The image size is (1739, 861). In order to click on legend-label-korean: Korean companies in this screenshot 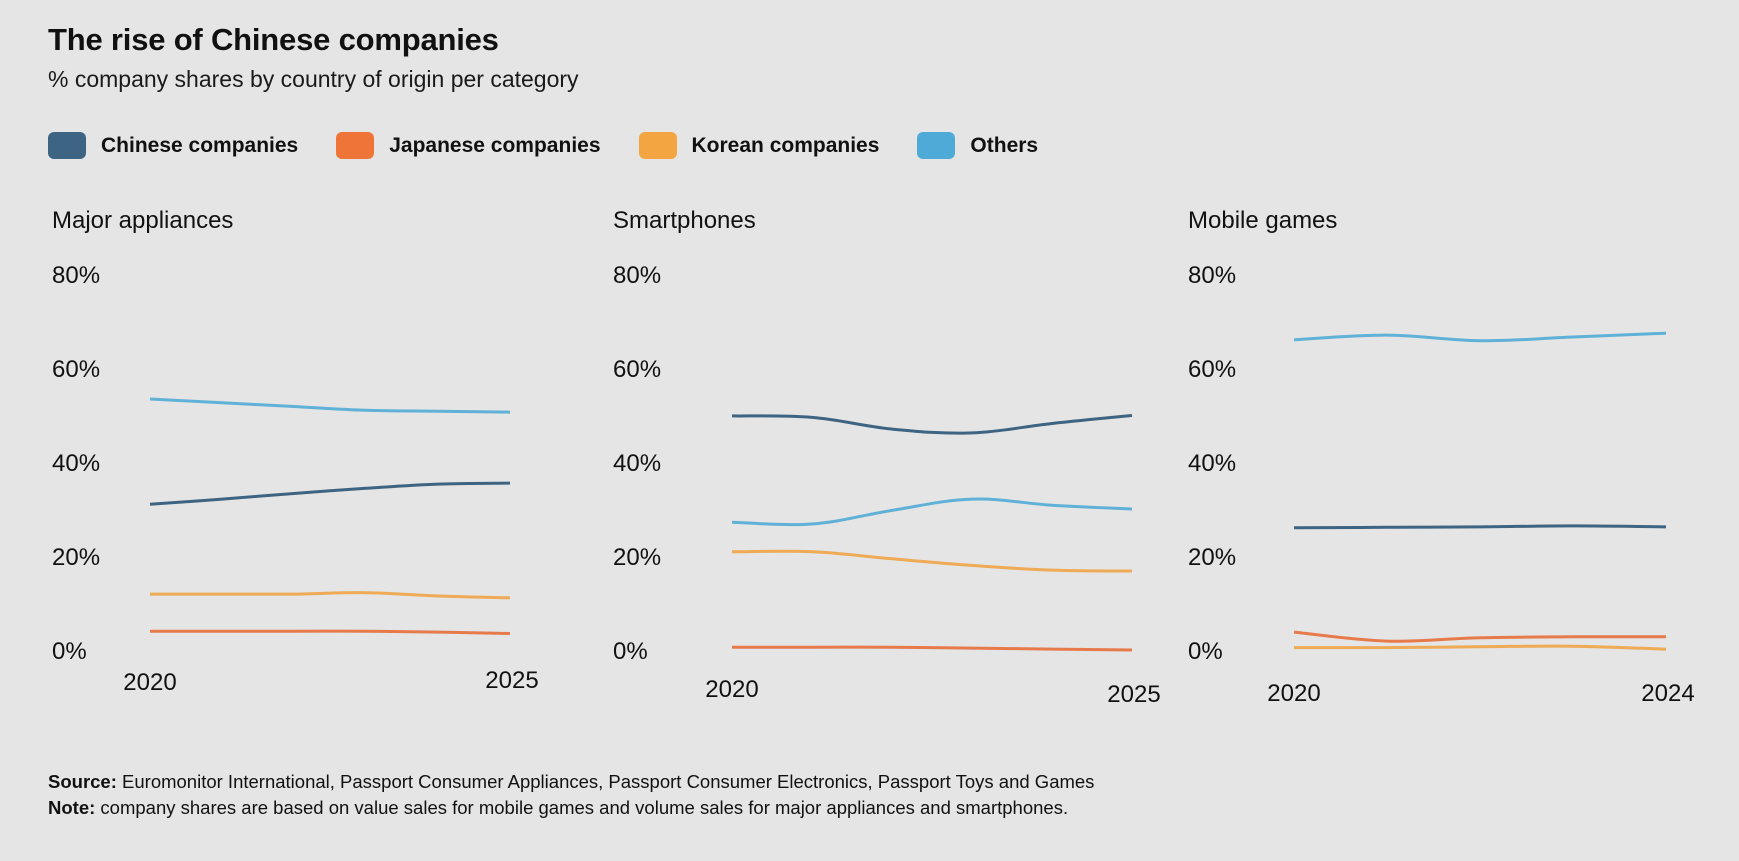, I will do `click(785, 145)`.